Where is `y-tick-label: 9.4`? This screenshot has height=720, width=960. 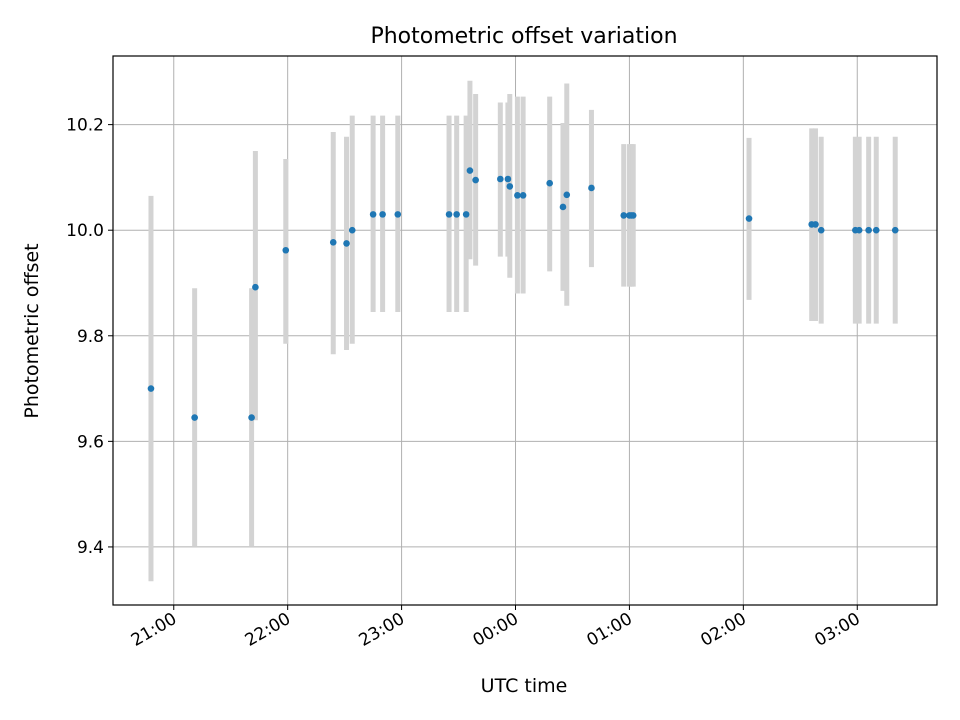 y-tick-label: 9.4 is located at coordinates (90, 548).